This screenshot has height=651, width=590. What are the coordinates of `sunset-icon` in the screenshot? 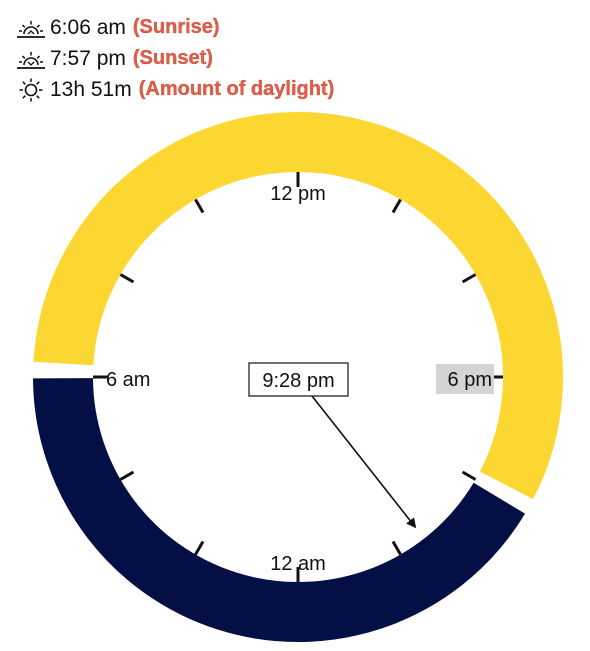 It's located at (31, 60).